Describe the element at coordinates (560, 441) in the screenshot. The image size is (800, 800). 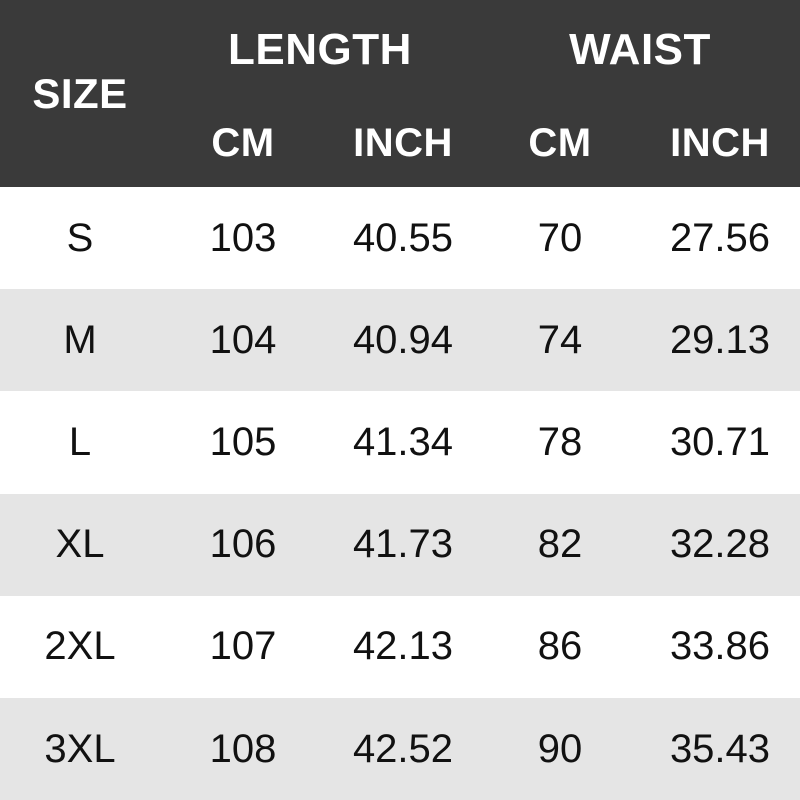
I see `cell-waist-cm: 78` at that location.